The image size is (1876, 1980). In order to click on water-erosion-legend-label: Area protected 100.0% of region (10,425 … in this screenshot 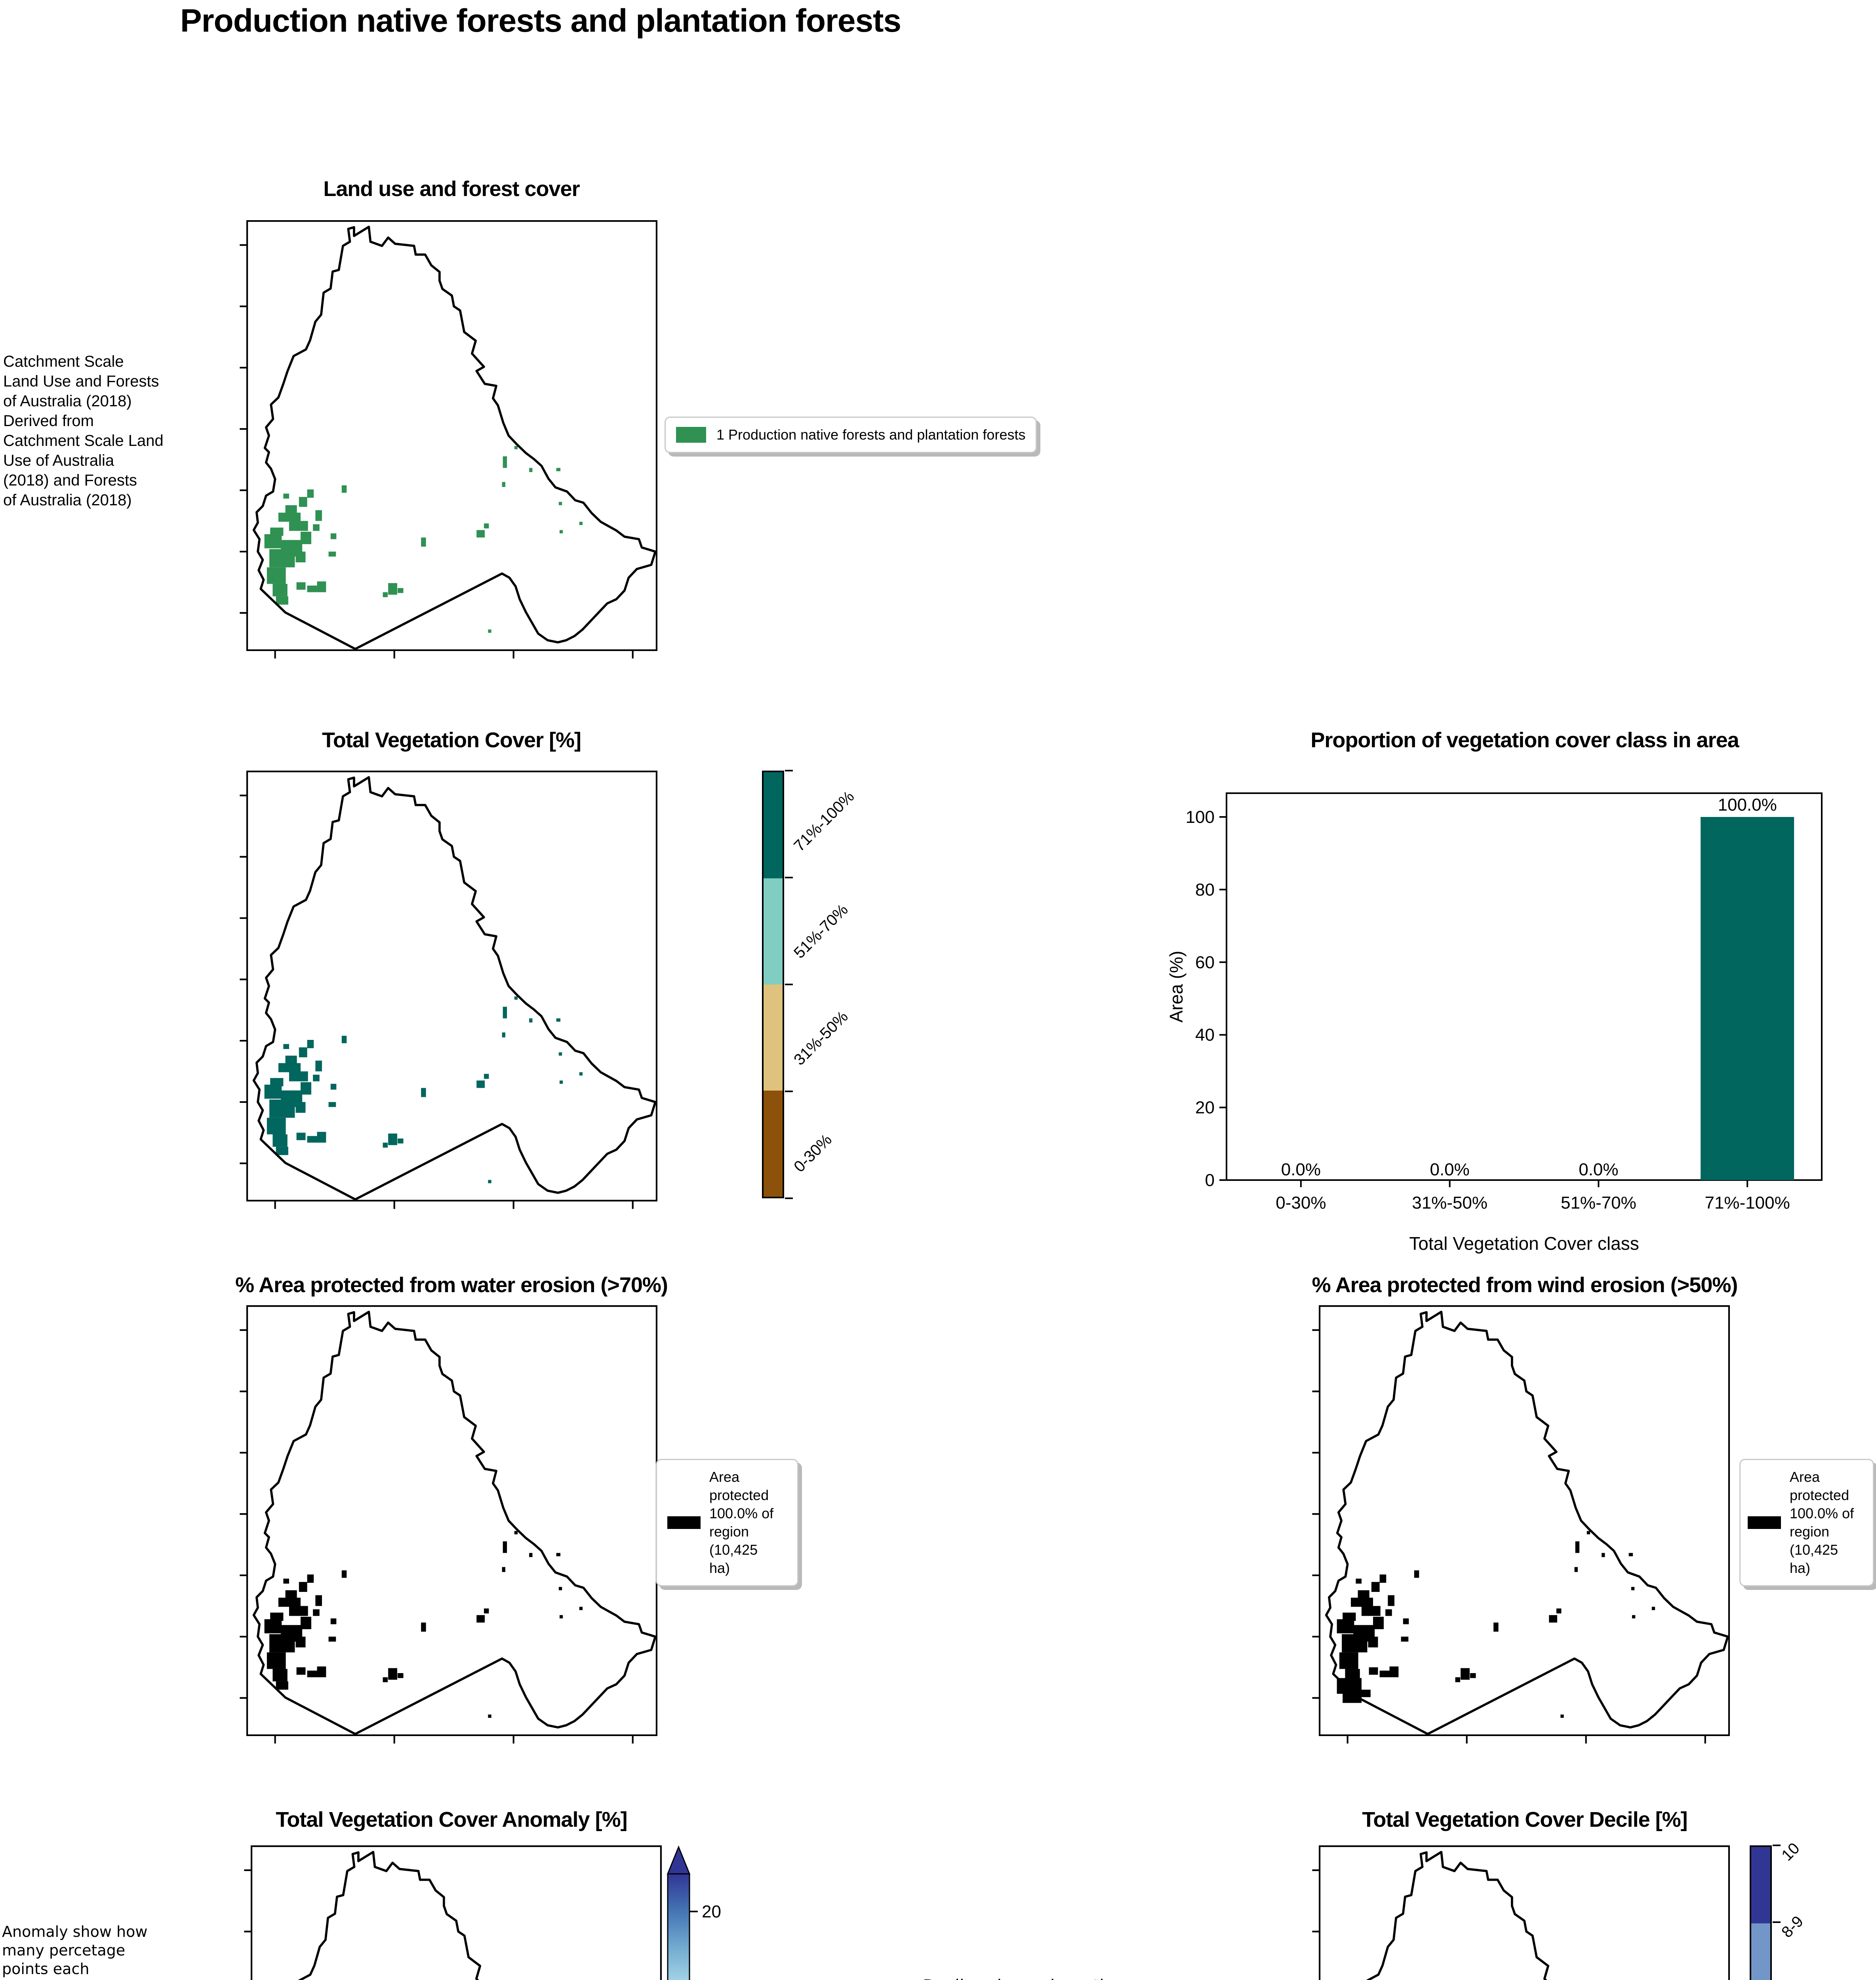, I will do `click(741, 1522)`.